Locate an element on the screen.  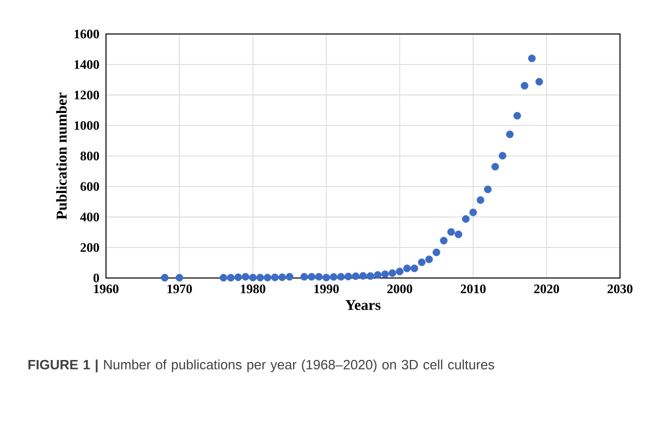
y-tick-label: 800 is located at coordinates (89, 156).